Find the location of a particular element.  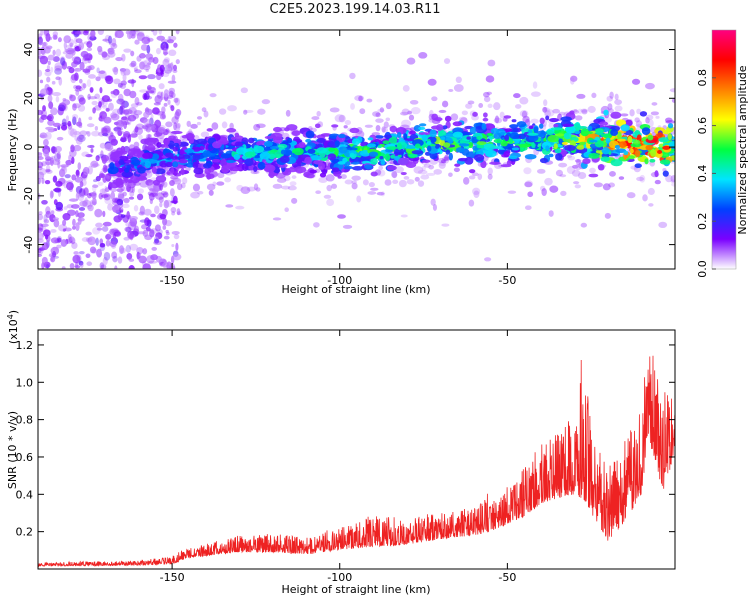

snr-y-tick-label: 0.6 is located at coordinates (25, 457).